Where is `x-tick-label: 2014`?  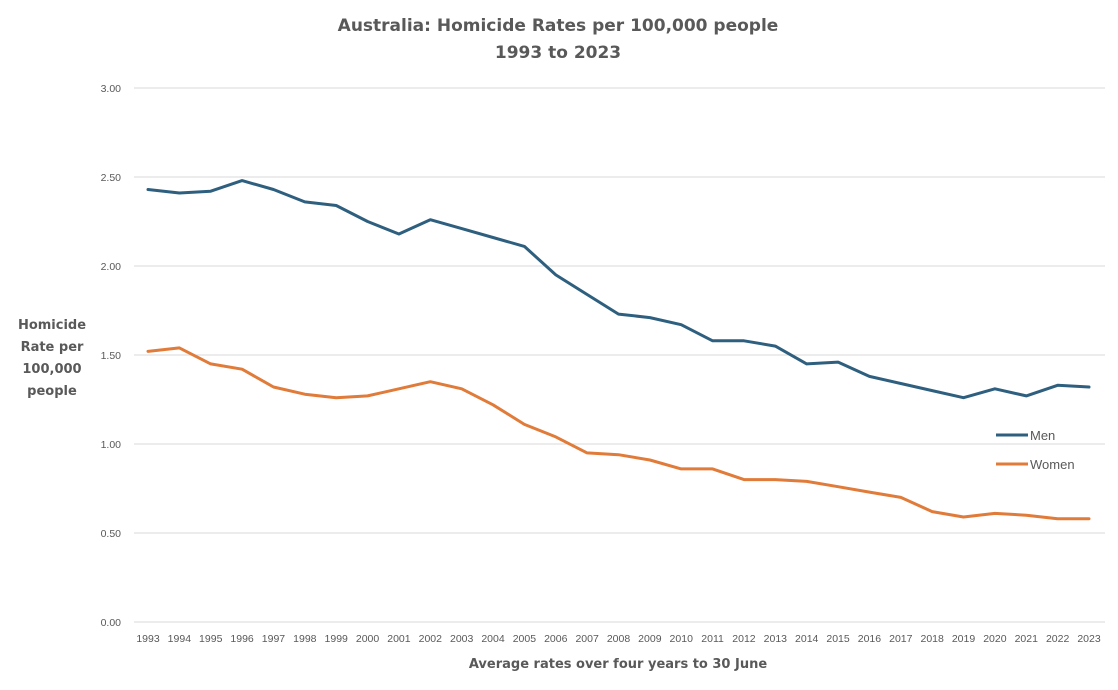 x-tick-label: 2014 is located at coordinates (807, 639).